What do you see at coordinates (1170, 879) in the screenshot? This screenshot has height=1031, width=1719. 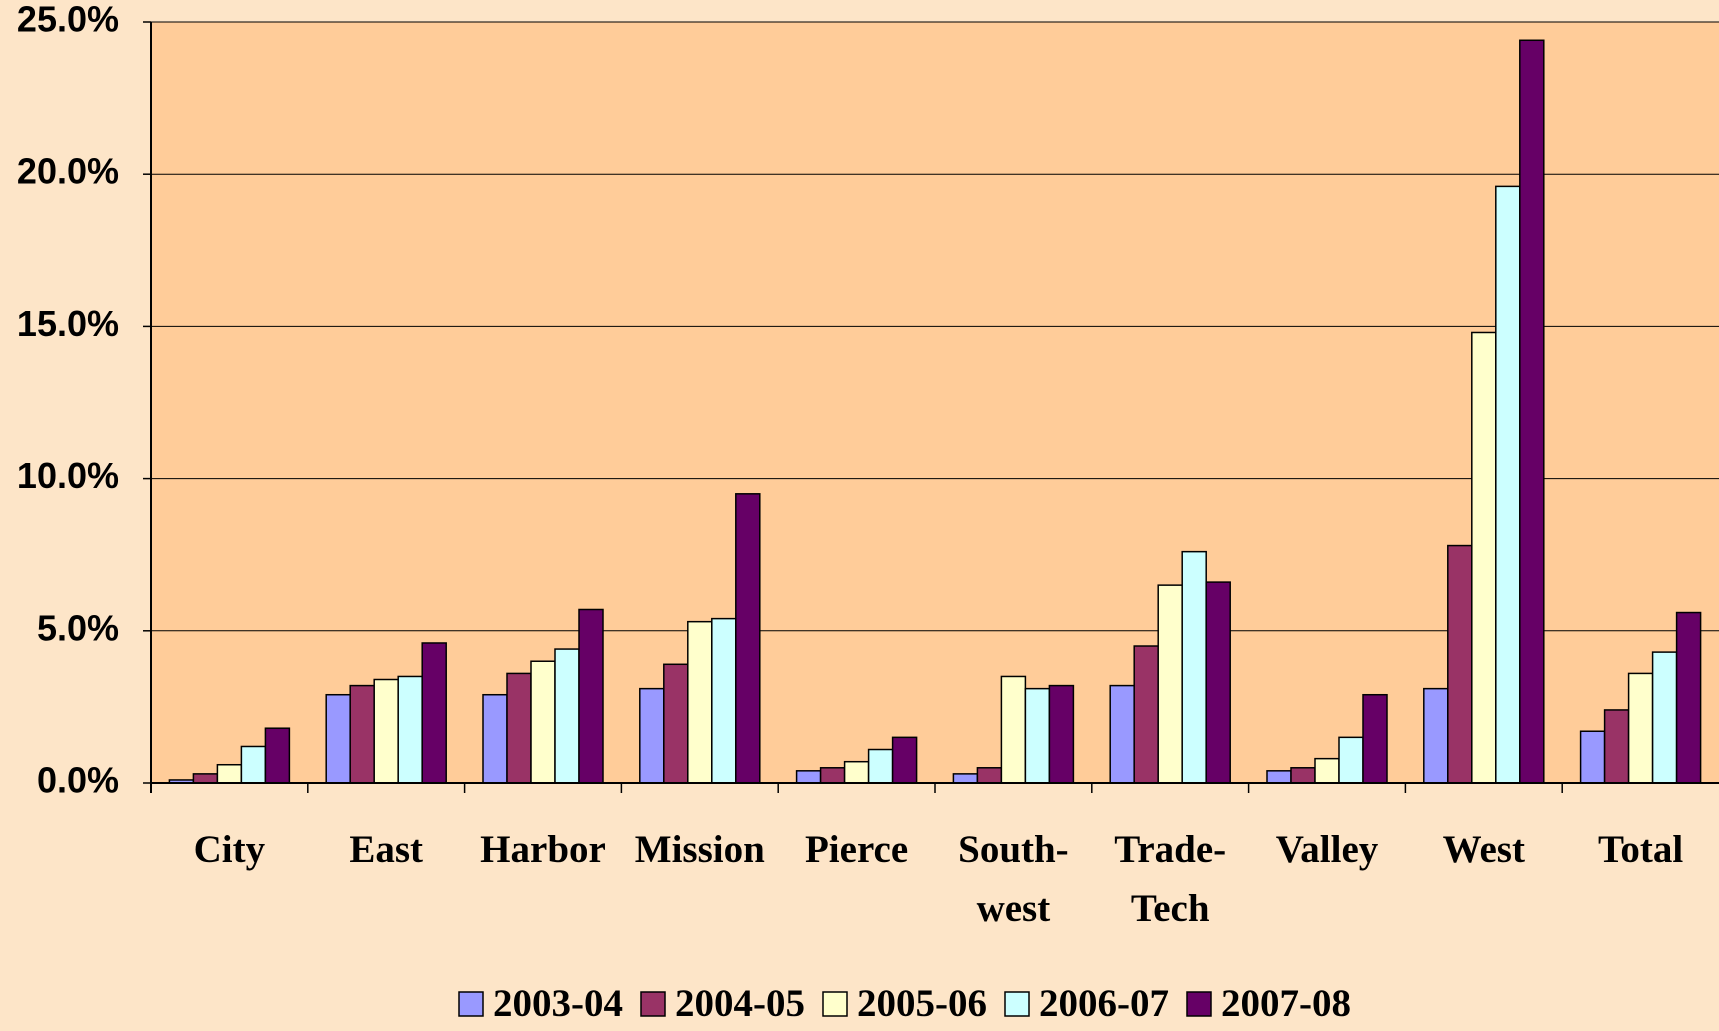 I see `x-tick-label: Trade-Tech` at bounding box center [1170, 879].